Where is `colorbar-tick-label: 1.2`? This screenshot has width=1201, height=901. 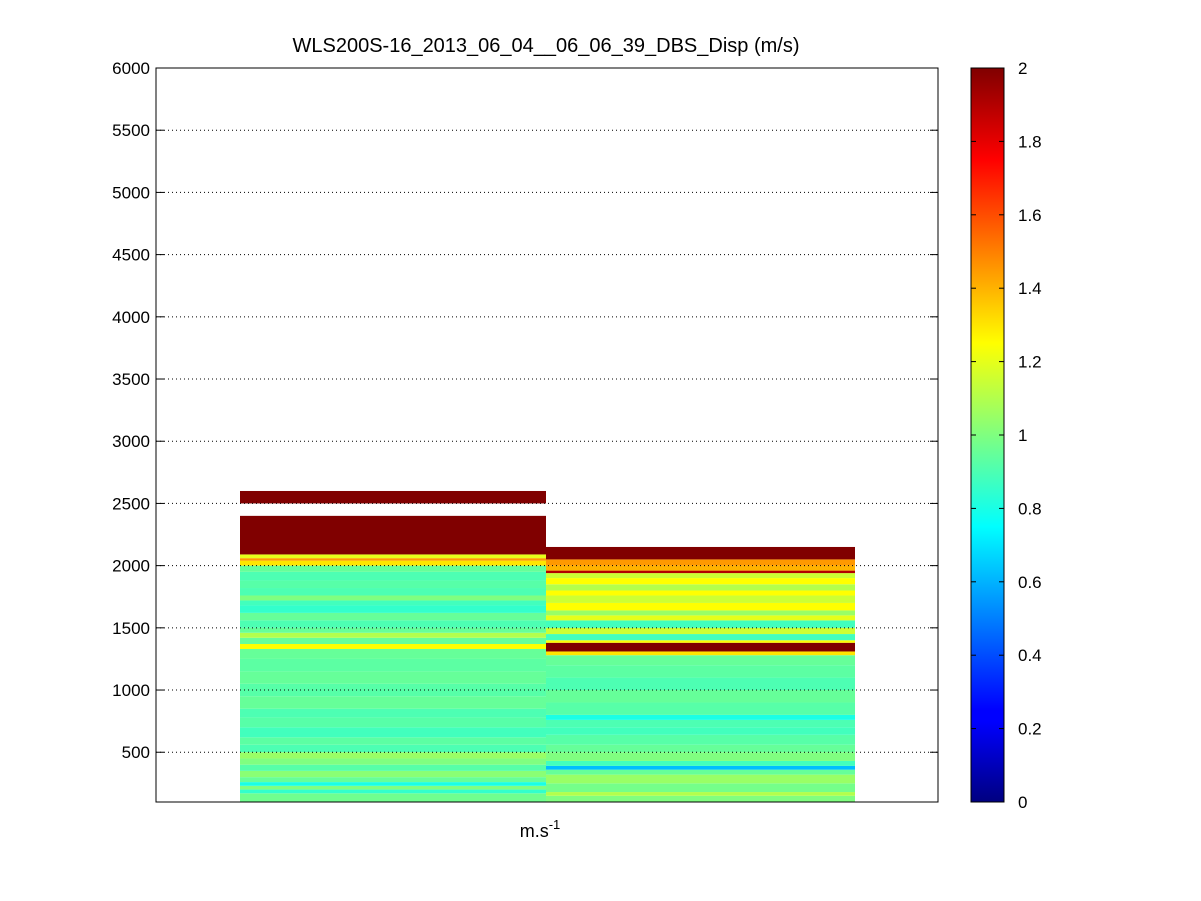 colorbar-tick-label: 1.2 is located at coordinates (1030, 362).